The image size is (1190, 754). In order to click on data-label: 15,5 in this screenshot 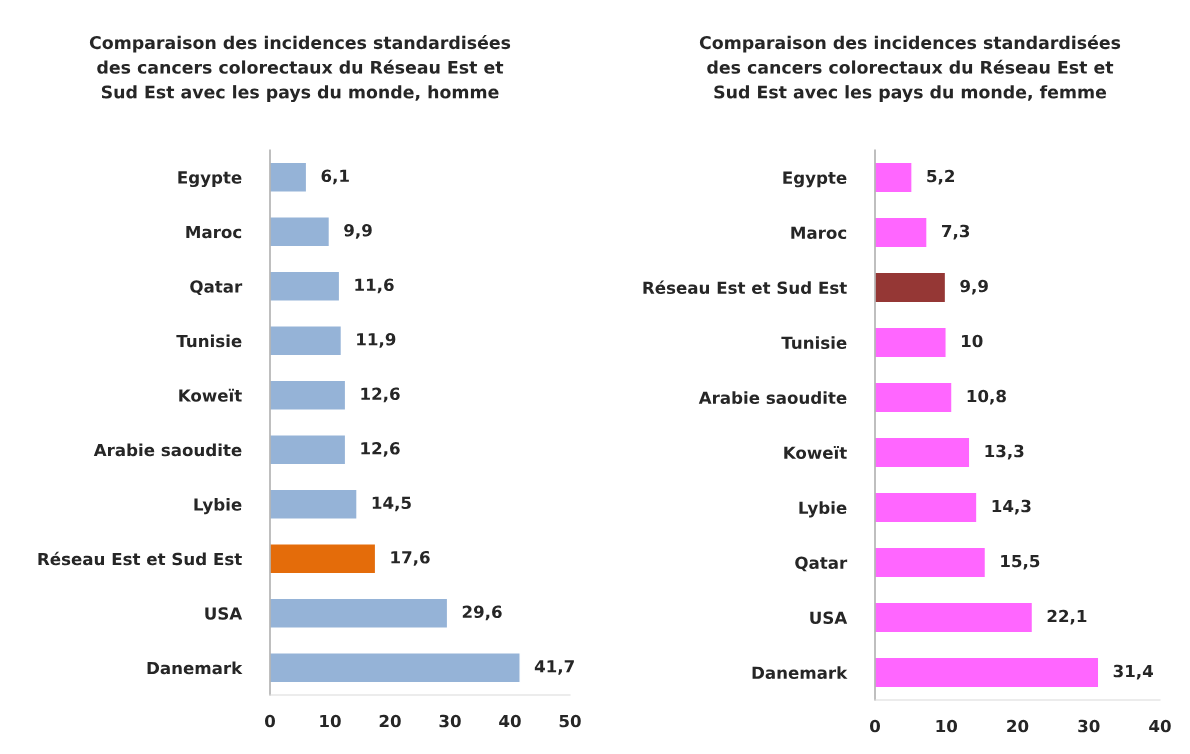, I will do `click(1020, 562)`.